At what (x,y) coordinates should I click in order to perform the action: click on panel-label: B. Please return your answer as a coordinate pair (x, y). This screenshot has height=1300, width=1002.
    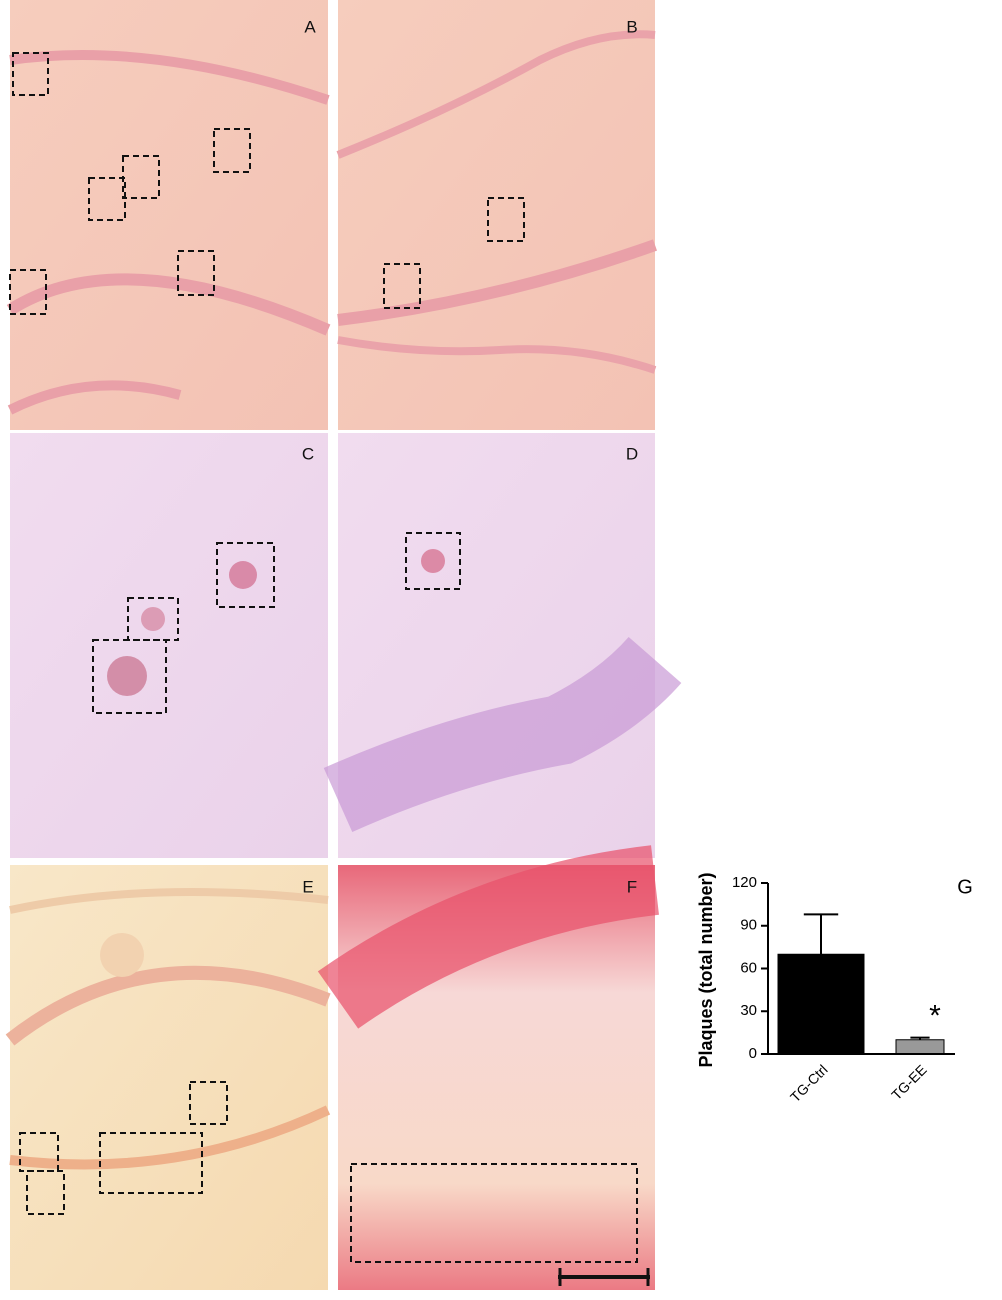
    Looking at the image, I should click on (631, 26).